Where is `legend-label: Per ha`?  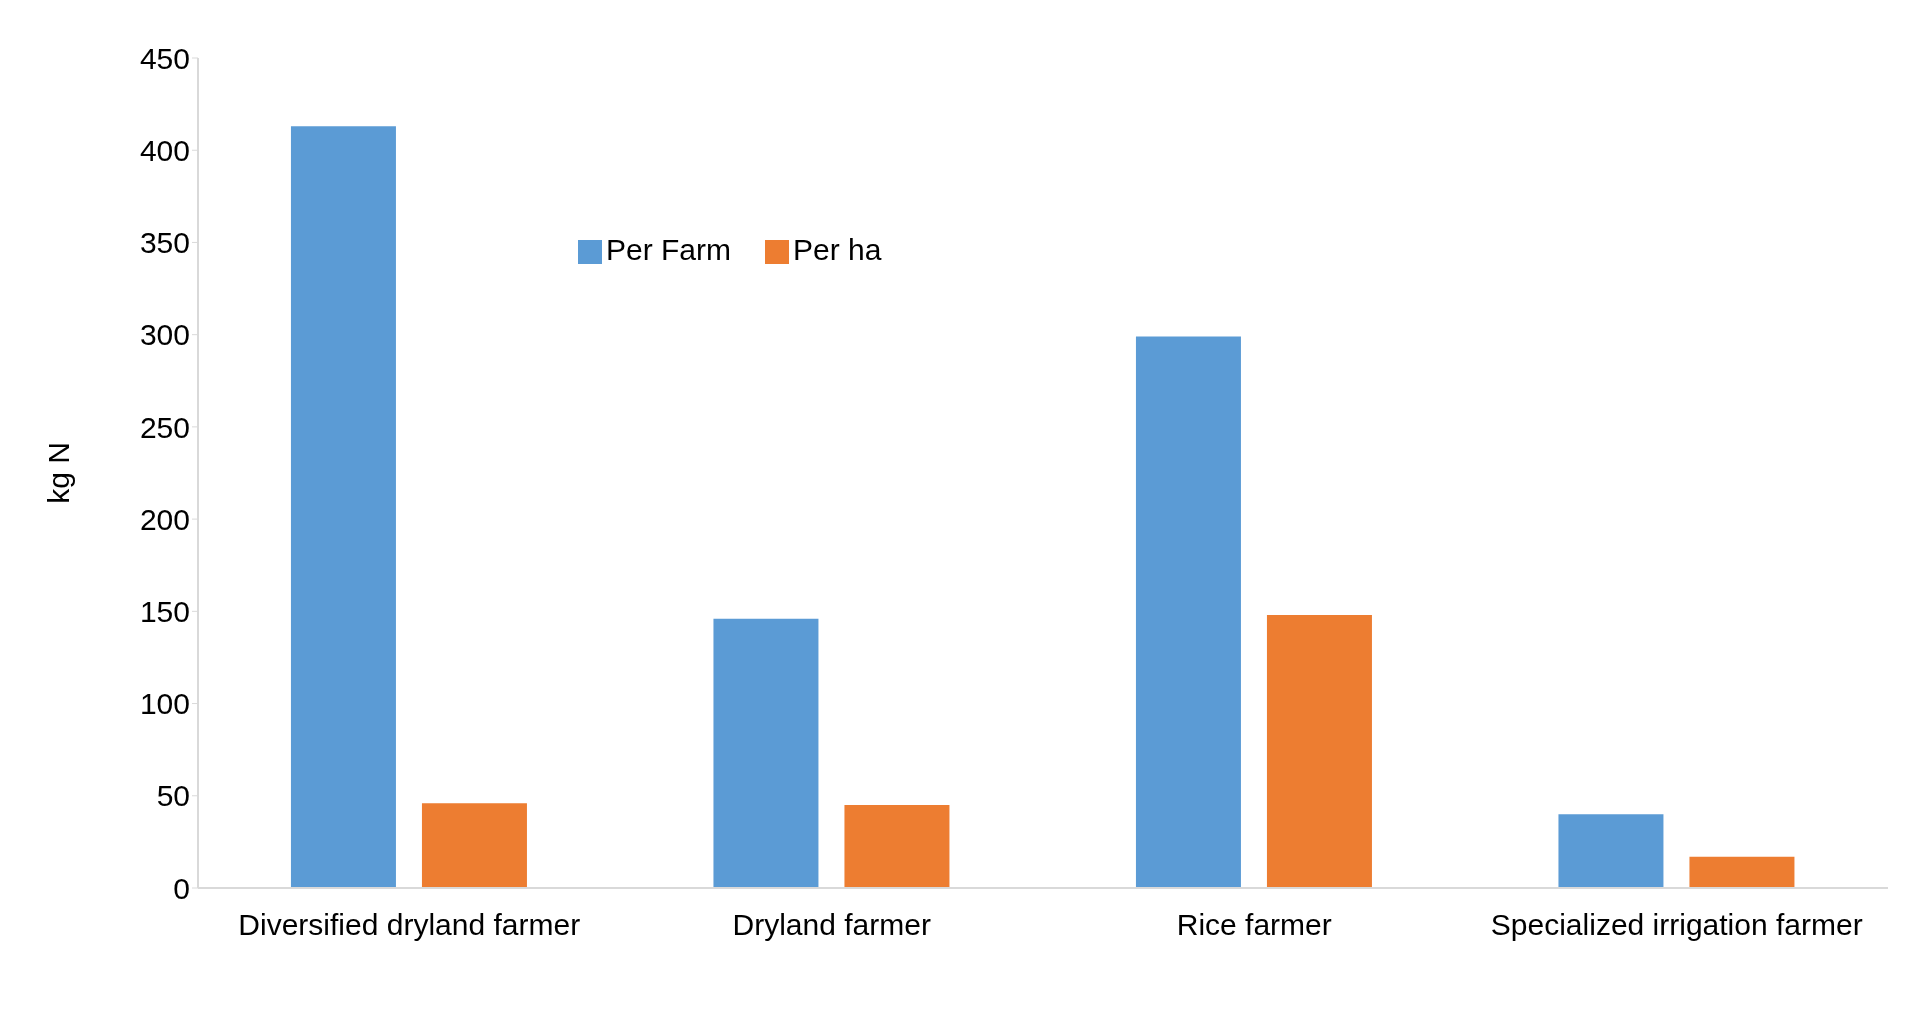
legend-label: Per ha is located at coordinates (837, 249).